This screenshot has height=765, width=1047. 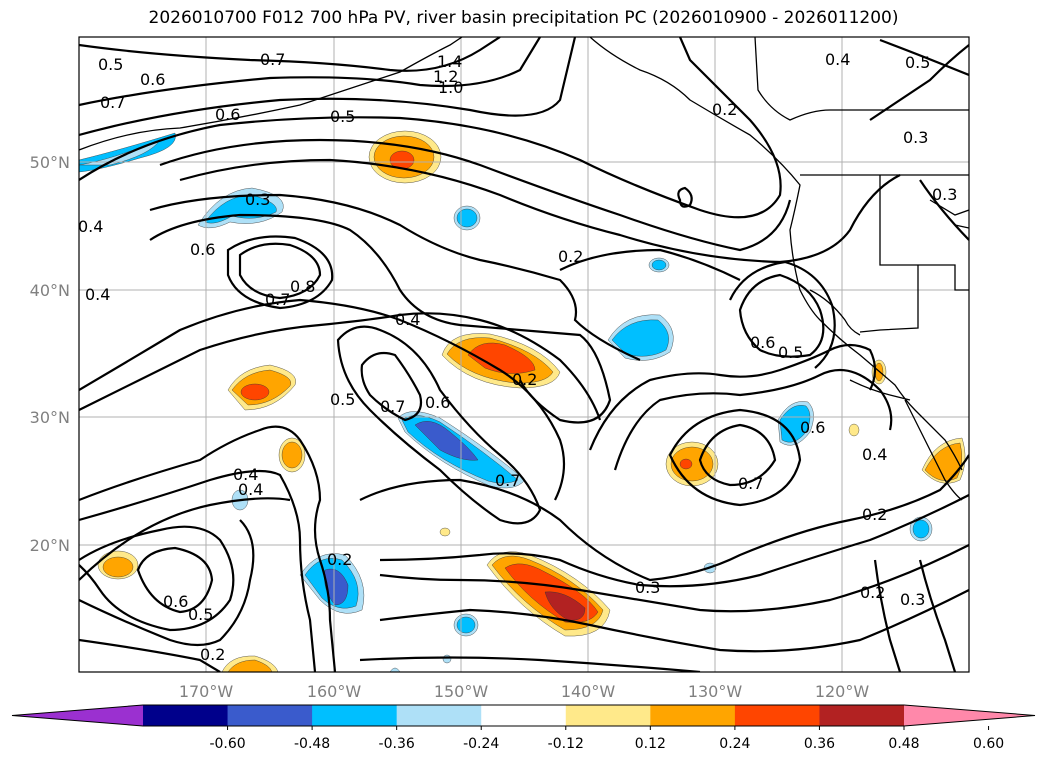 I want to click on contour-label: 1.4, so click(x=449, y=61).